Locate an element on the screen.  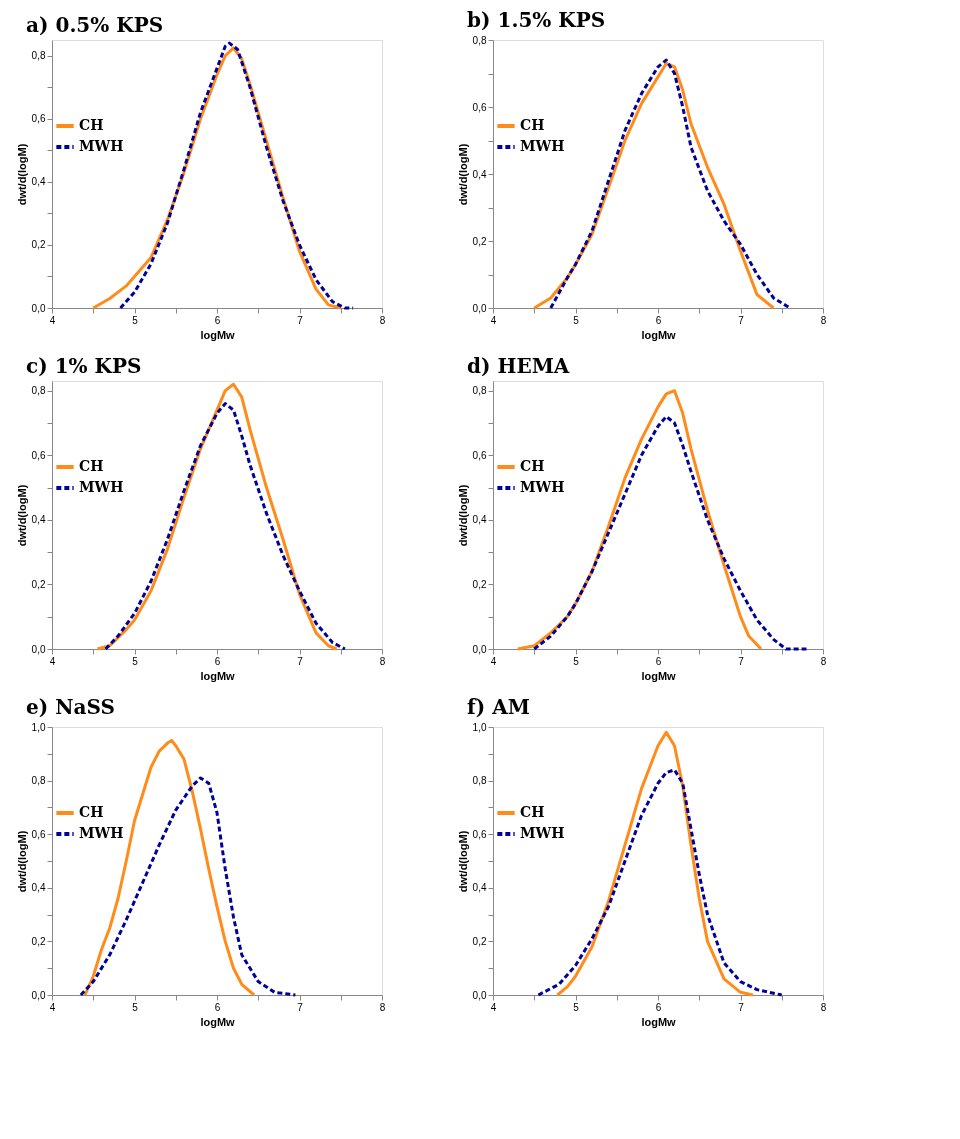
chart-title: b) 1.5% KPS is located at coordinates (536, 20).